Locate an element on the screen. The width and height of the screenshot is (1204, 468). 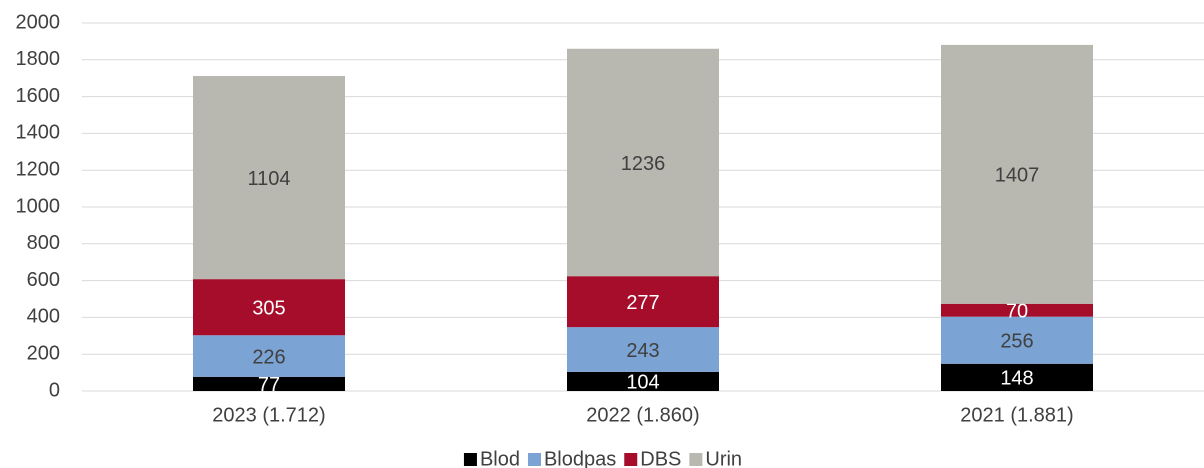
y-tick-label: 1200 is located at coordinates (38, 169).